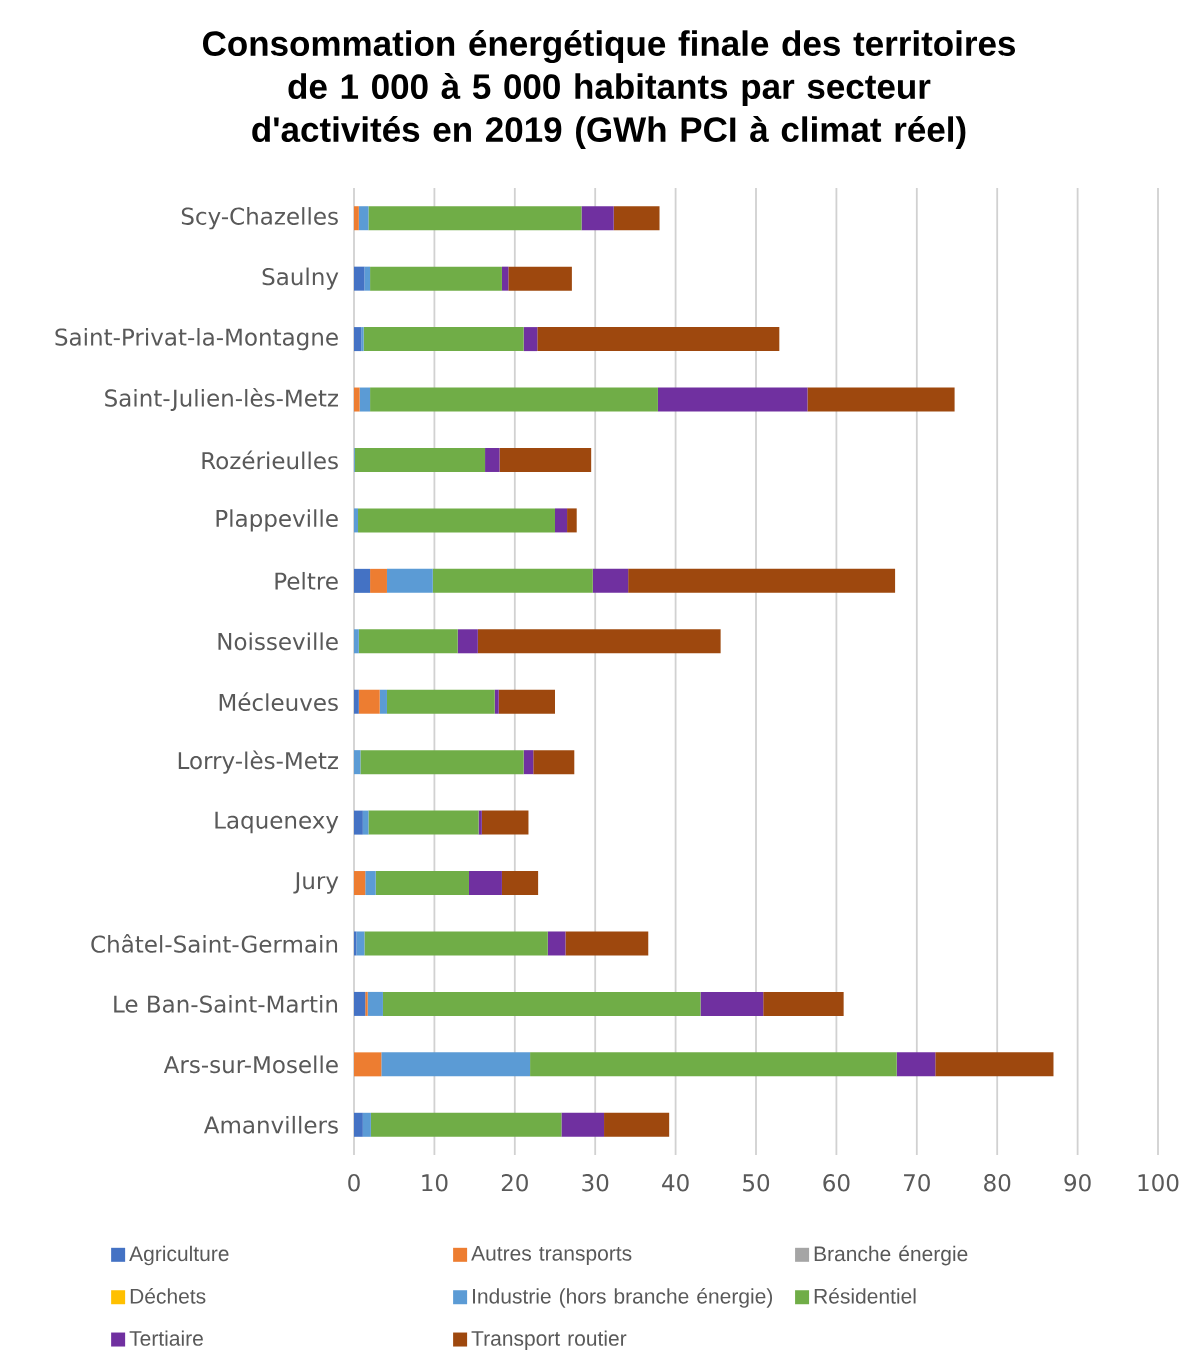 This screenshot has height=1365, width=1204. Describe the element at coordinates (166, 1338) in the screenshot. I see `legend-label: Tertiaire` at that location.